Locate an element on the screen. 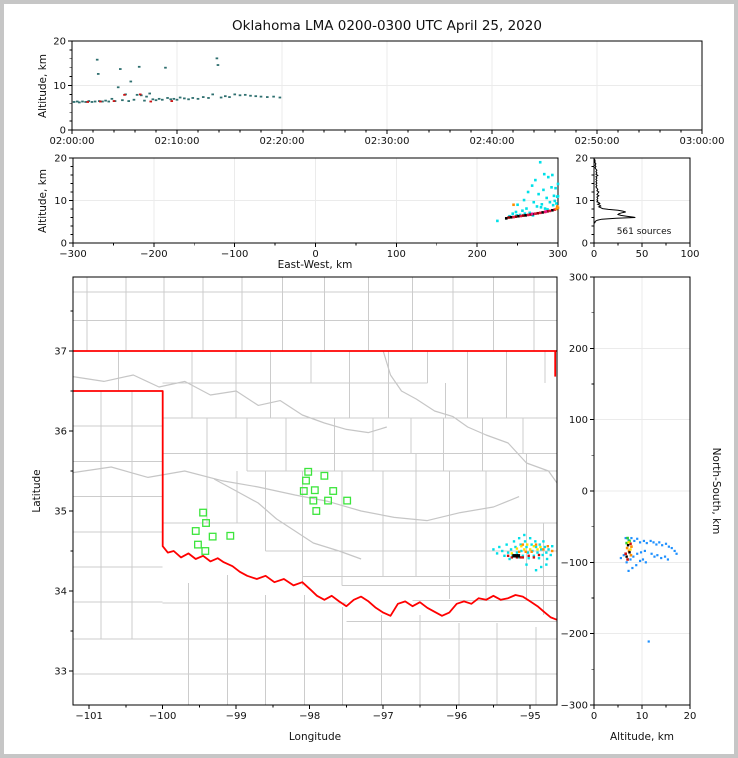  sources-count-annotation: 561 sources is located at coordinates (644, 232).